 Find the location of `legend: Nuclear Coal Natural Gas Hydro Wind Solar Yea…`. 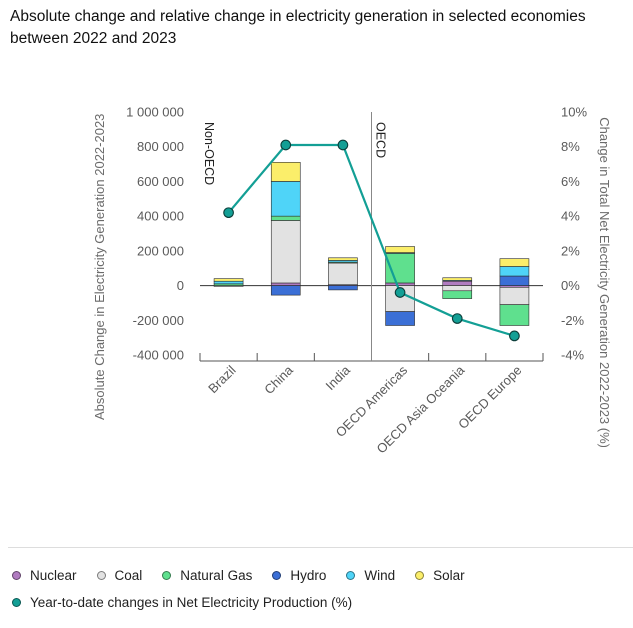

legend: Nuclear Coal Natural Gas Hydro Wind Solar Yea… is located at coordinates (248, 592).